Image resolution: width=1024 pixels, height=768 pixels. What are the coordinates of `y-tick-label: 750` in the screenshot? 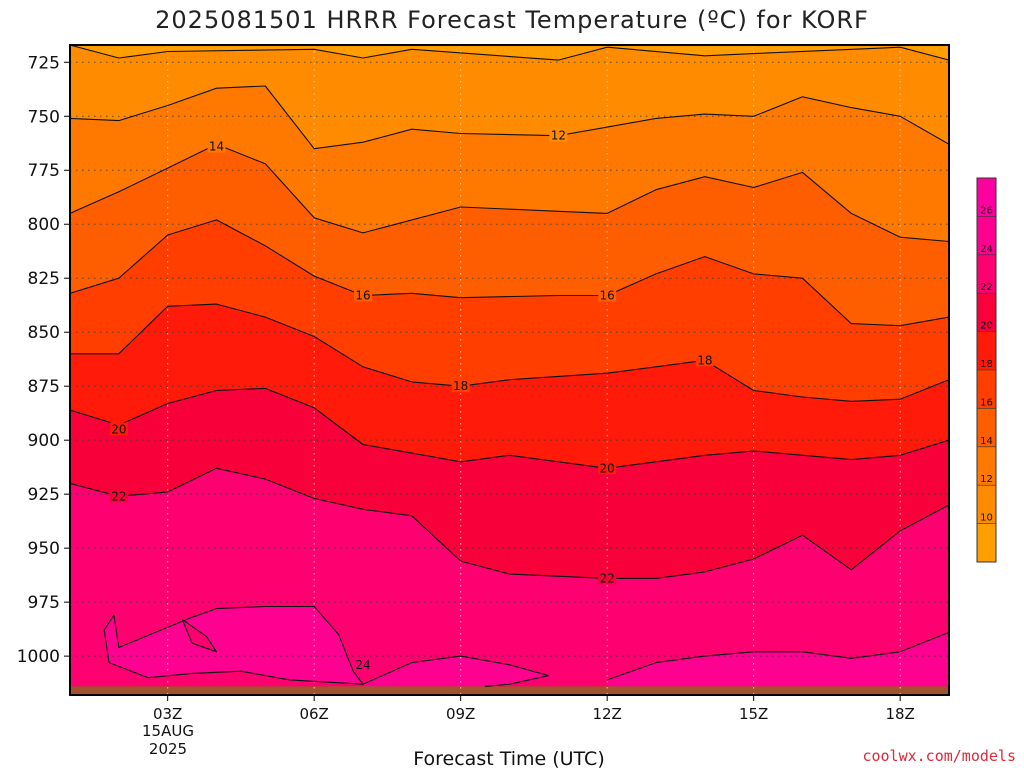 It's located at (44, 117).